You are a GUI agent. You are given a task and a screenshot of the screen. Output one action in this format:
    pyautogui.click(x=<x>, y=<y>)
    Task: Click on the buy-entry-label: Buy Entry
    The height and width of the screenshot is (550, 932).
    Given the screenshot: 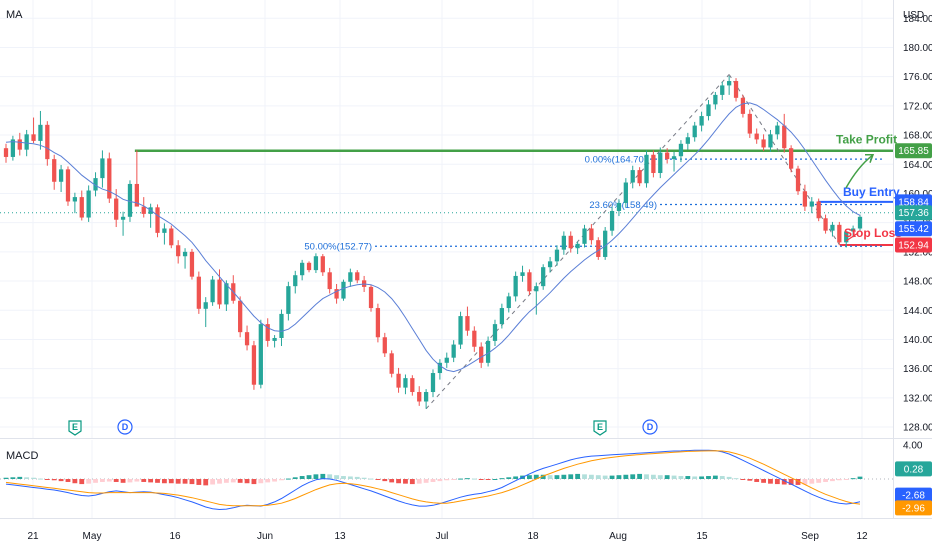 What is the action you would take?
    pyautogui.click(x=871, y=192)
    